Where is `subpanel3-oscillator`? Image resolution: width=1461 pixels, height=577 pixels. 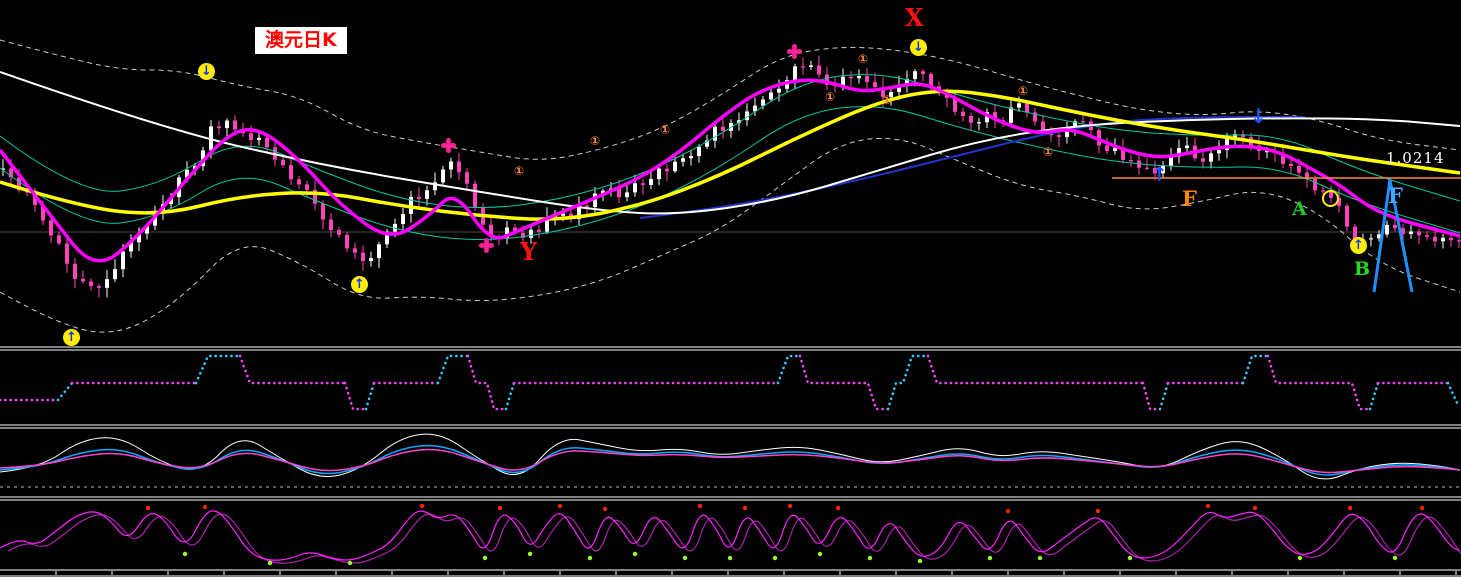
subpanel3-oscillator is located at coordinates (730, 534).